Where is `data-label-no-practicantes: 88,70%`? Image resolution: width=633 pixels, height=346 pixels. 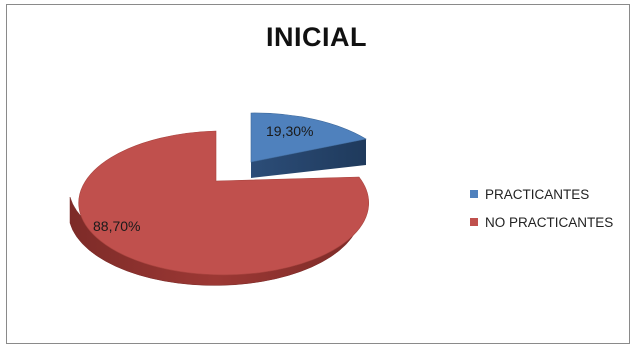
data-label-no-practicantes: 88,70% is located at coordinates (116, 226).